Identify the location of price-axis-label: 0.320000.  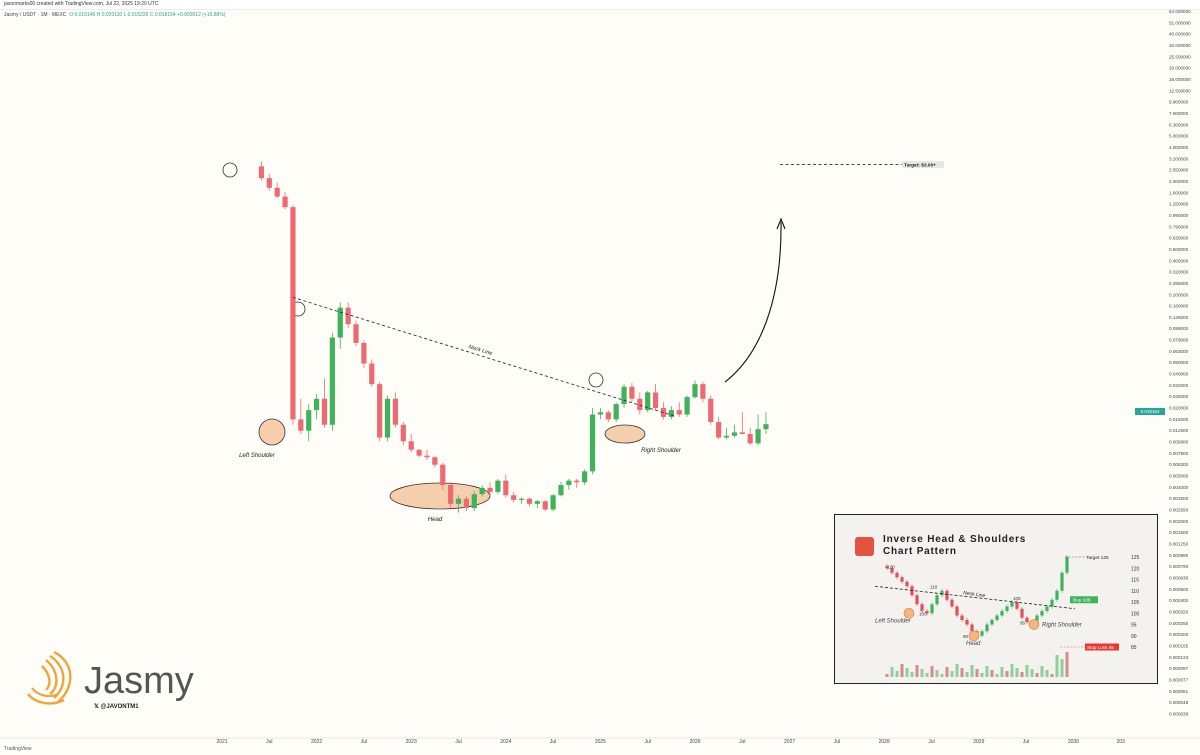
(1179, 272).